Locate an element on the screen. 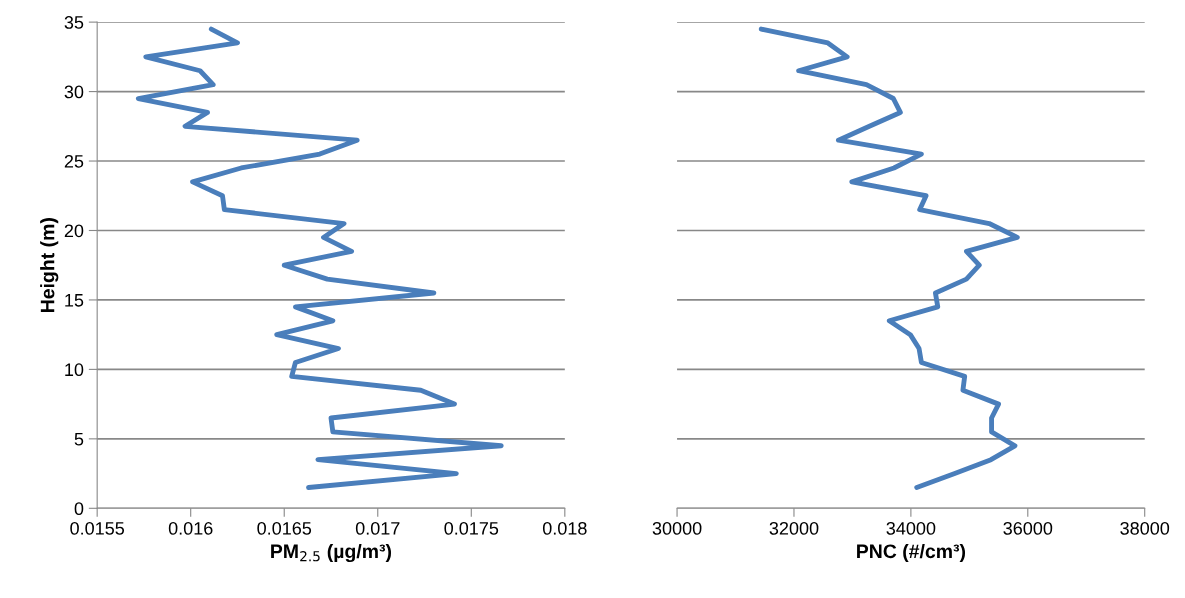 This screenshot has width=1185, height=598. x-tick-label: 38000 is located at coordinates (1145, 528).